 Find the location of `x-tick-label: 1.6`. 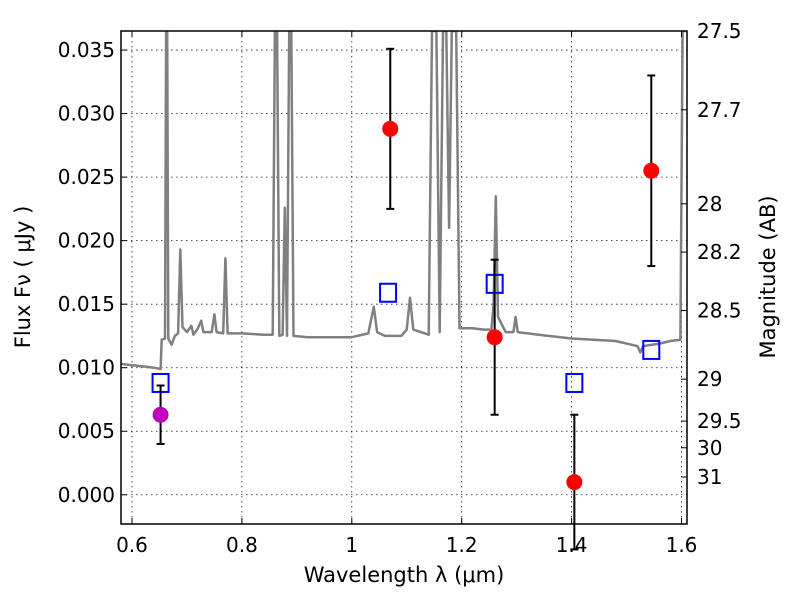

x-tick-label: 1.6 is located at coordinates (682, 545).